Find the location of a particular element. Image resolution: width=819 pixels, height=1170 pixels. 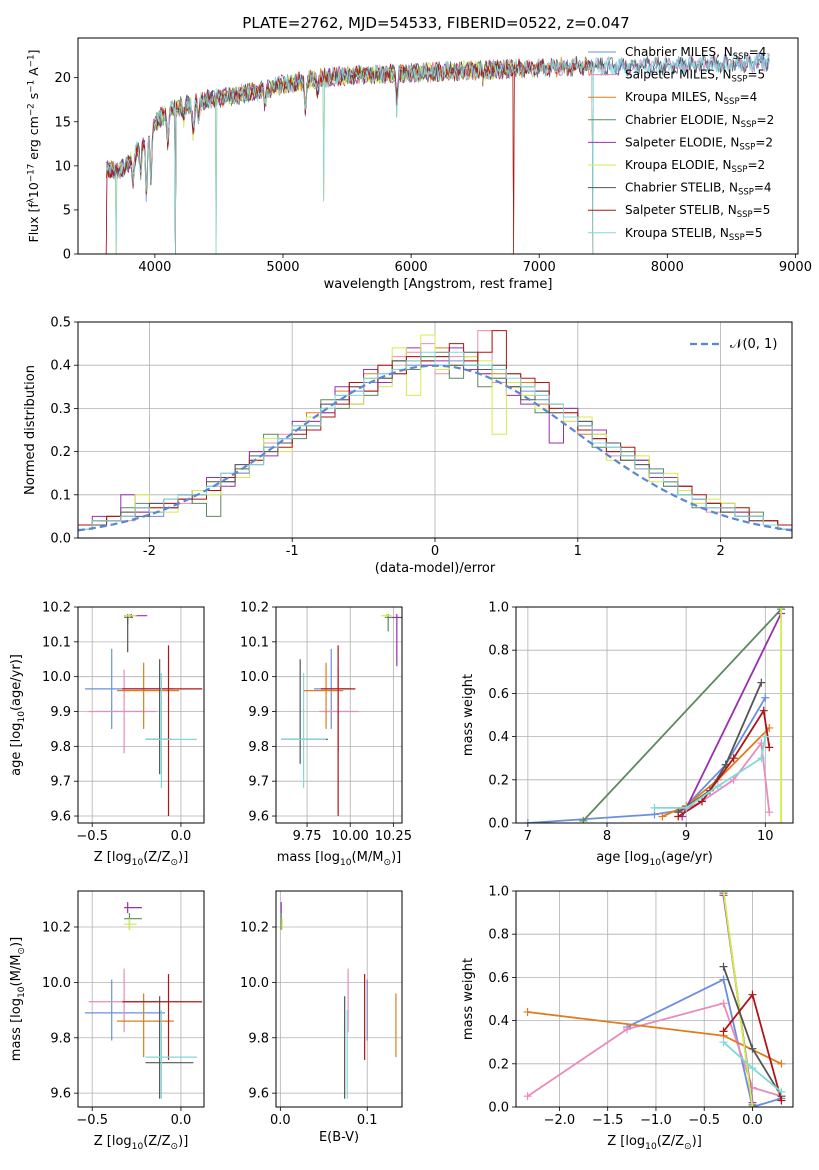

weight-marker-chabrier_miles is located at coordinates (723, 979).